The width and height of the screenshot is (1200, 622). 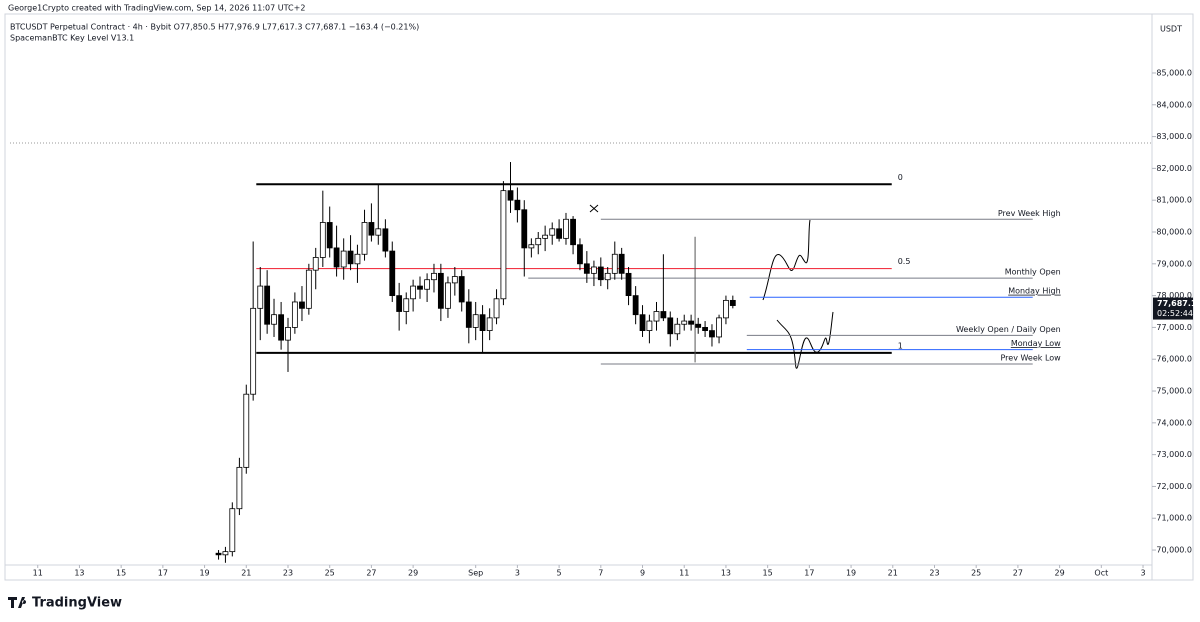 I want to click on y-tick-label: 80,000.0, so click(x=1174, y=232).